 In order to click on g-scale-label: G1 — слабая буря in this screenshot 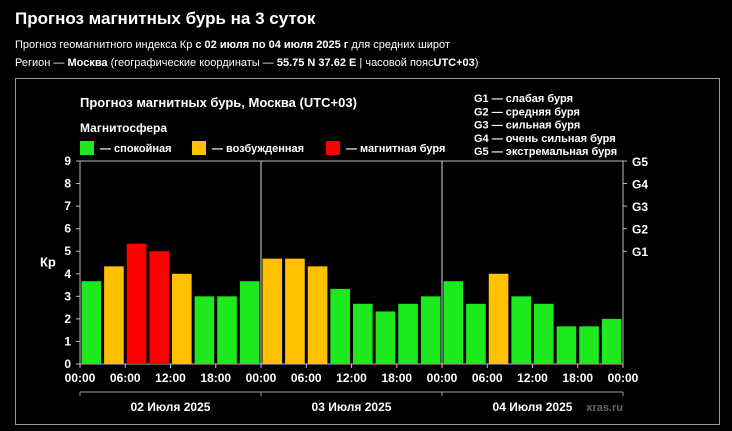, I will do `click(523, 99)`.